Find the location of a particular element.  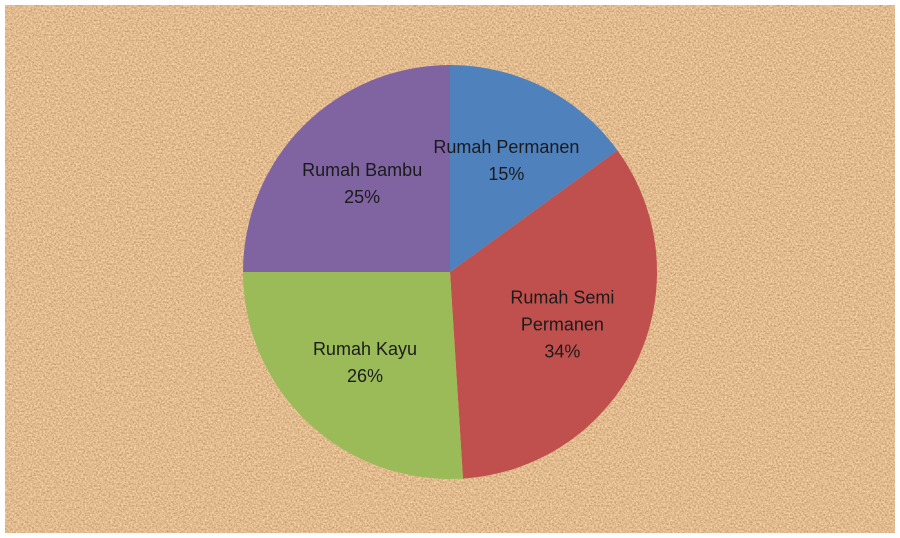

category-label: Rumah Bambu is located at coordinates (362, 170).